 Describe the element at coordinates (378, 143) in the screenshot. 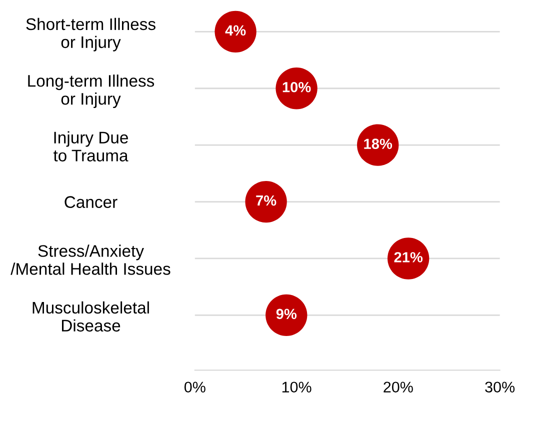

I see `data-label: 18%` at that location.